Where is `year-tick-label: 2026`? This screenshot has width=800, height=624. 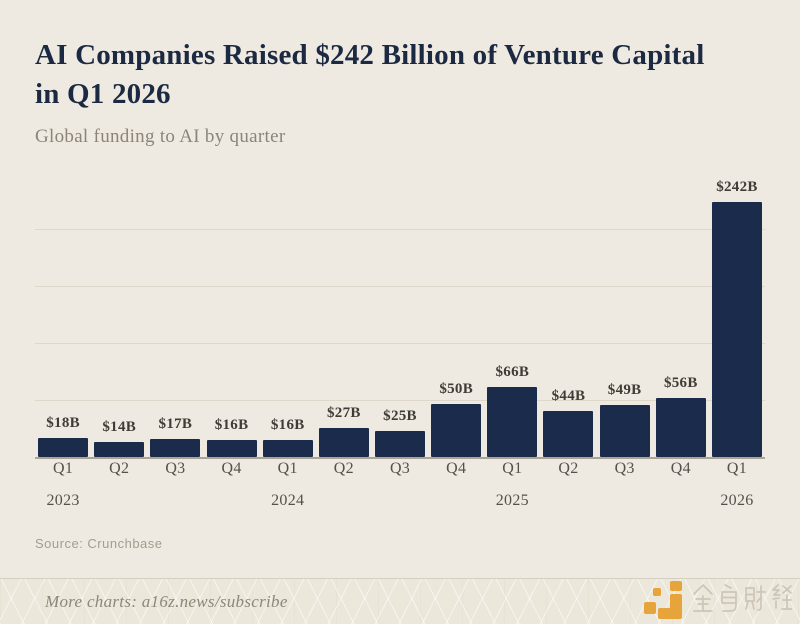
year-tick-label: 2026 is located at coordinates (737, 500).